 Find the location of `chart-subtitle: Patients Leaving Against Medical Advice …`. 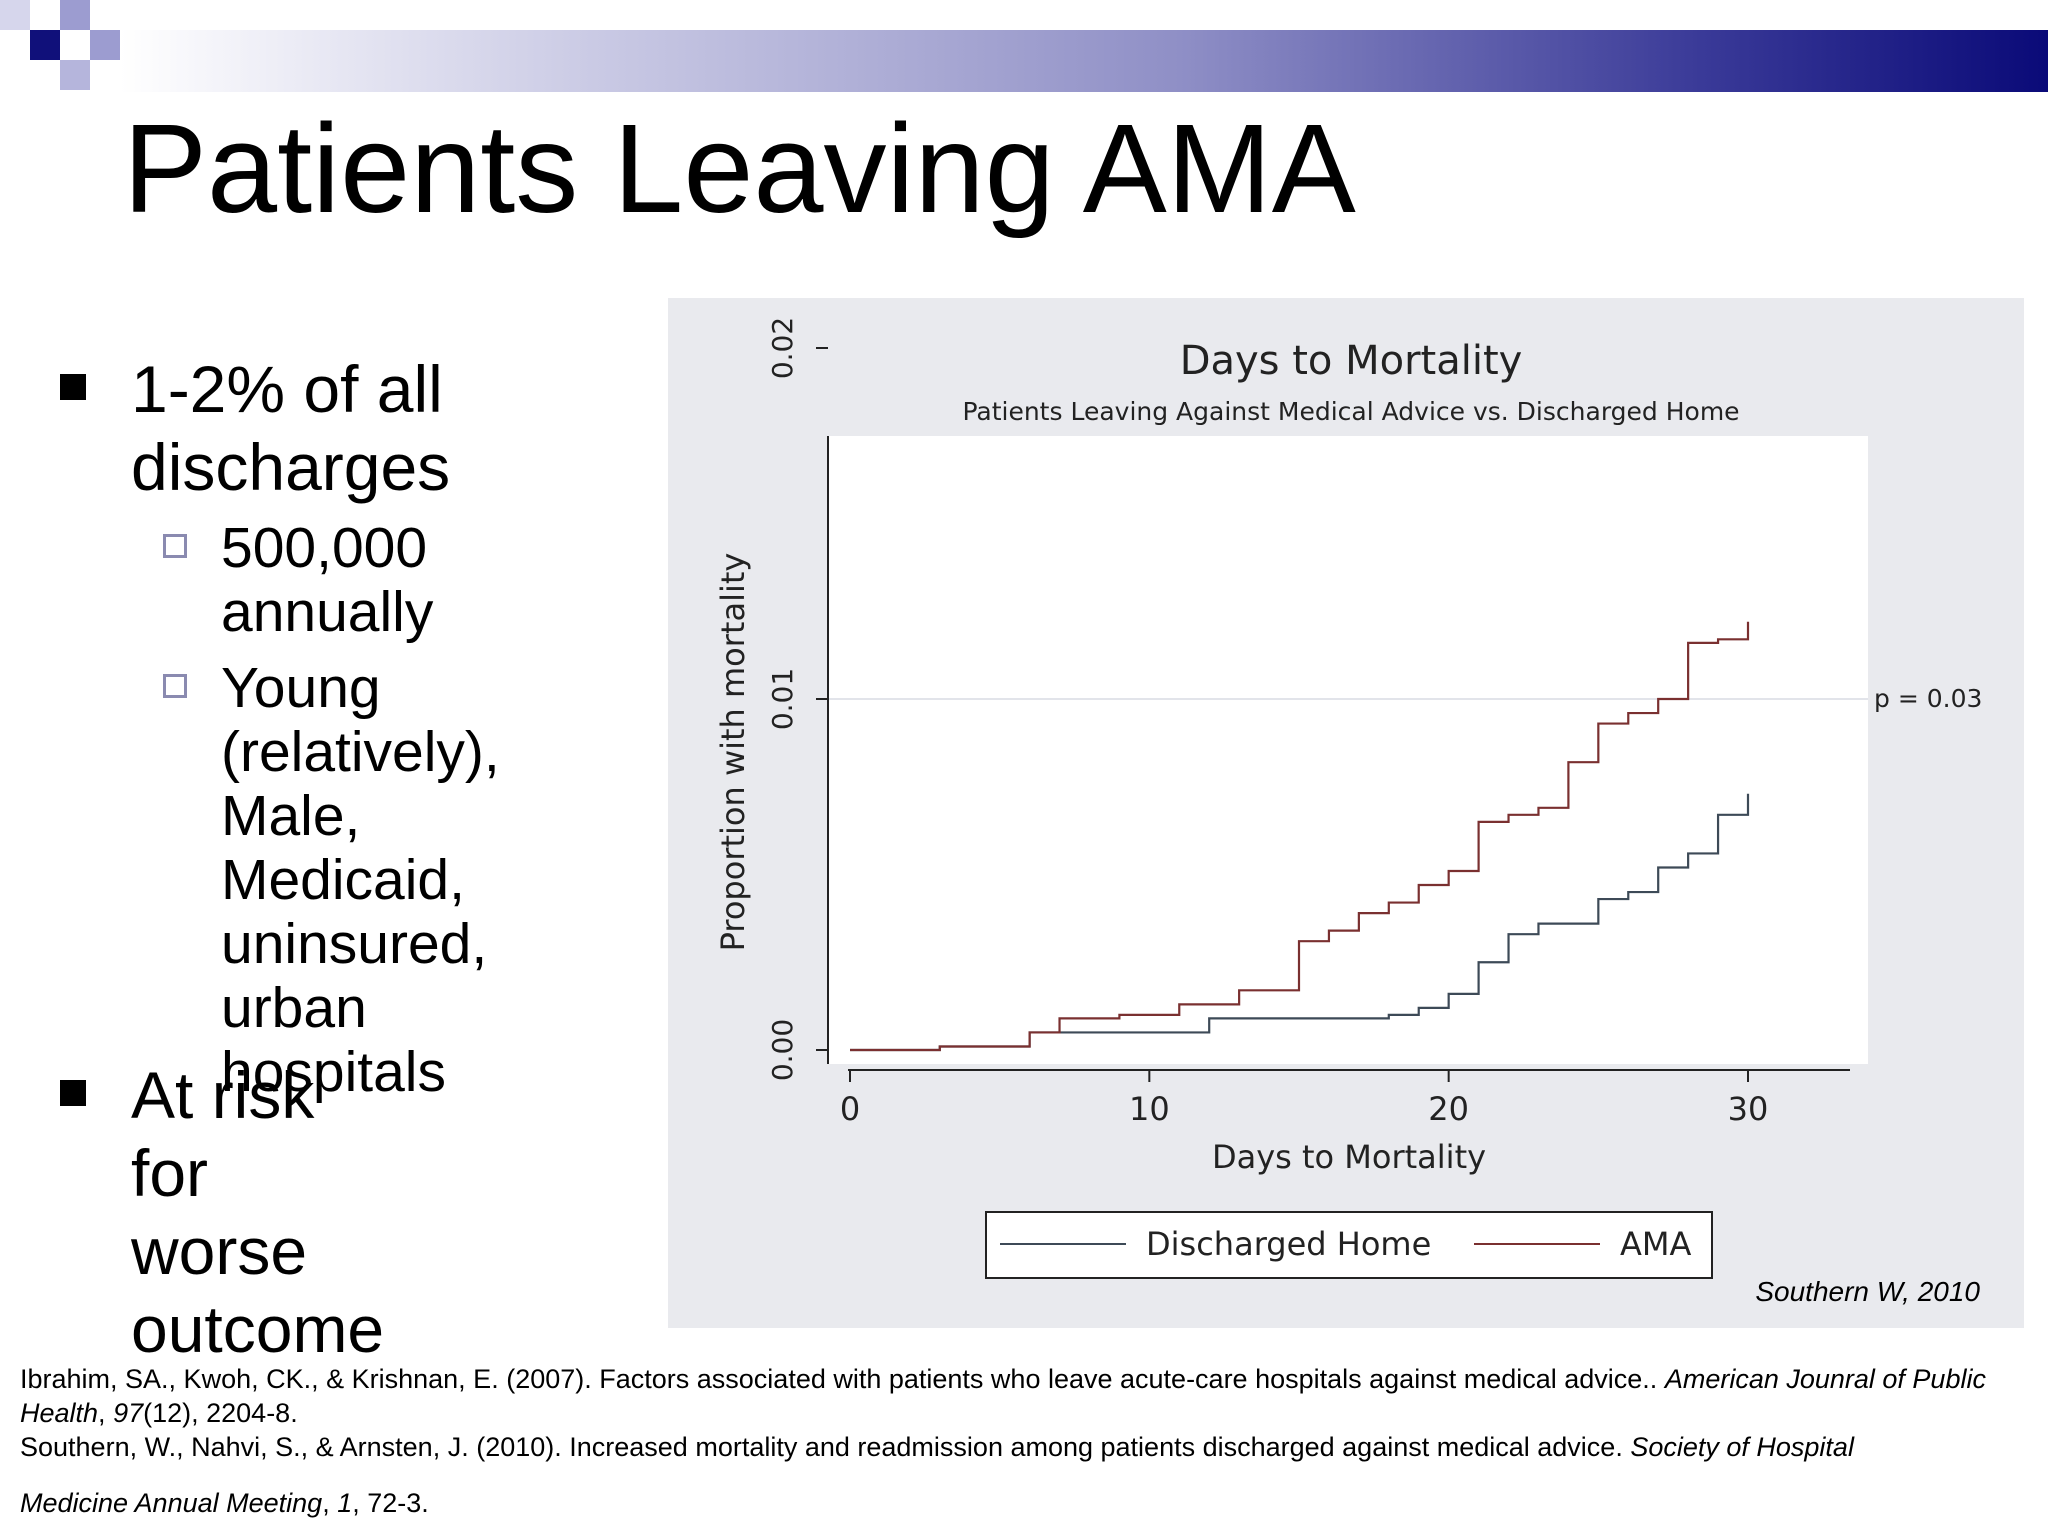

chart-subtitle: Patients Leaving Against Medical Advice … is located at coordinates (1350, 411).